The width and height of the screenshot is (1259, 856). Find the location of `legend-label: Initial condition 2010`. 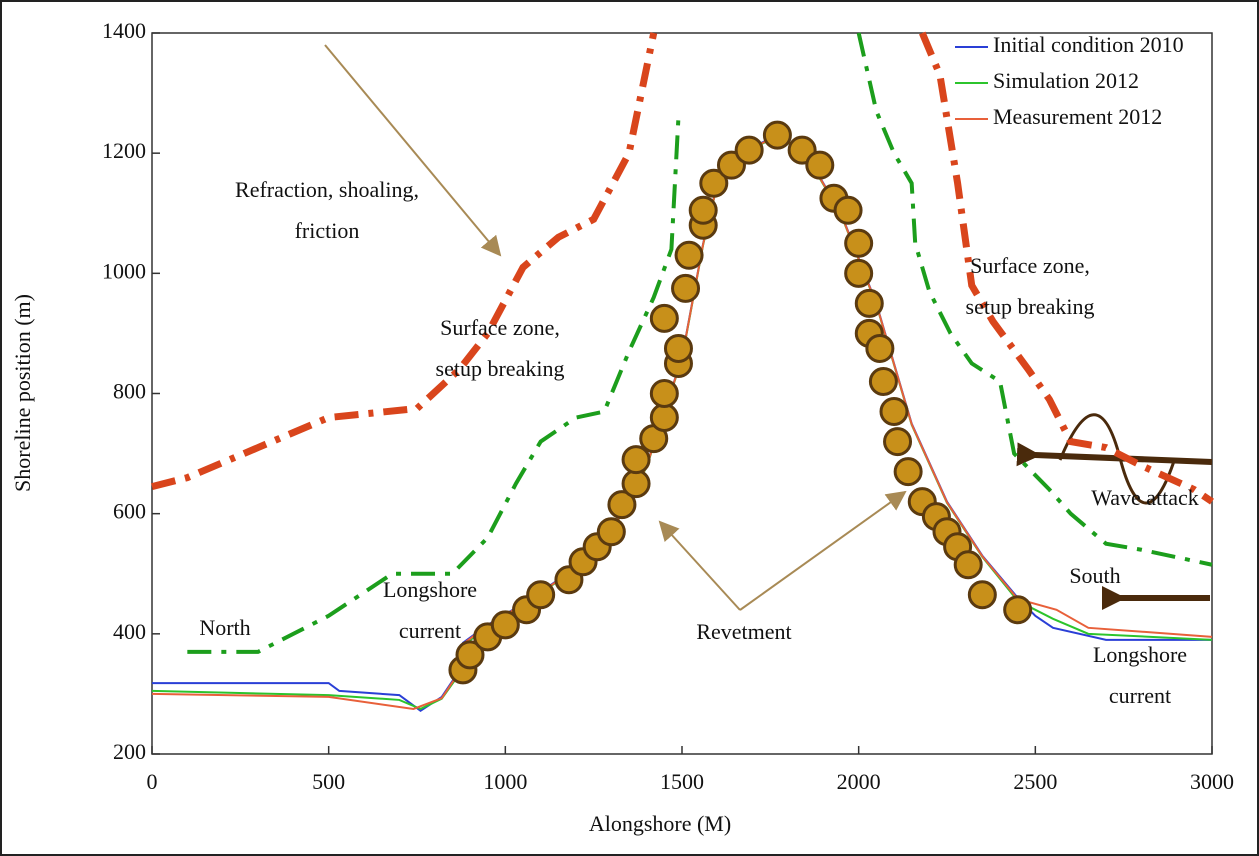

legend-label: Initial condition 2010 is located at coordinates (1088, 44).